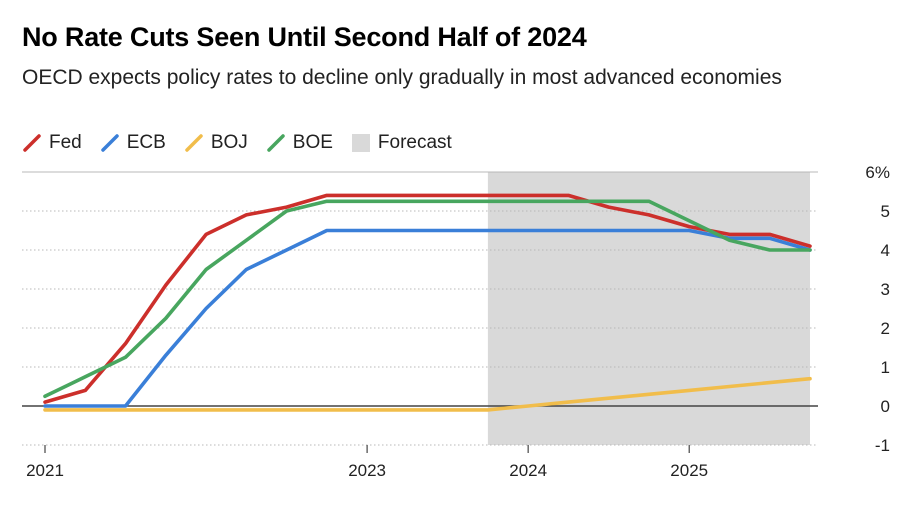 The image size is (900, 510). Describe the element at coordinates (885, 250) in the screenshot. I see `y-tick-label: 4` at that location.